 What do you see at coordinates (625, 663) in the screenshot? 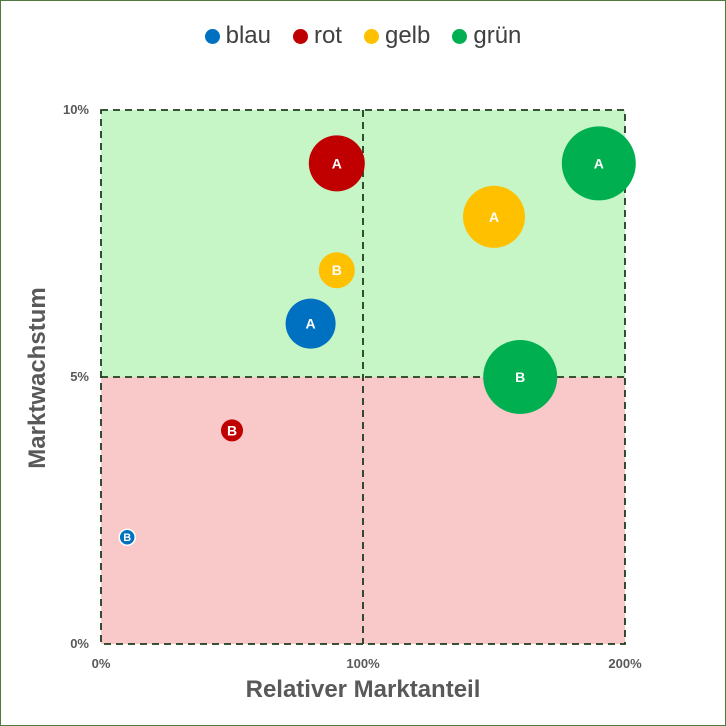
I see `x-tick-label: 200%` at bounding box center [625, 663].